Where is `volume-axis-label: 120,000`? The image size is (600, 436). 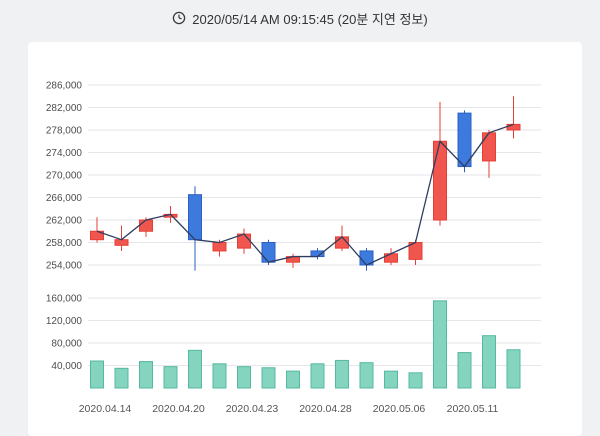
volume-axis-label: 120,000 is located at coordinates (64, 321).